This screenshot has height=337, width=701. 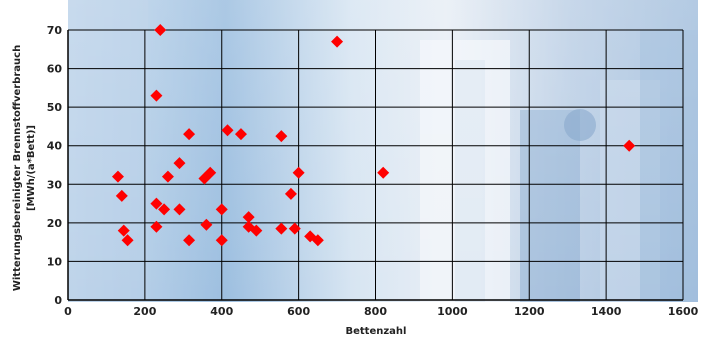 I want to click on x-tick-label: 0, so click(x=68, y=311).